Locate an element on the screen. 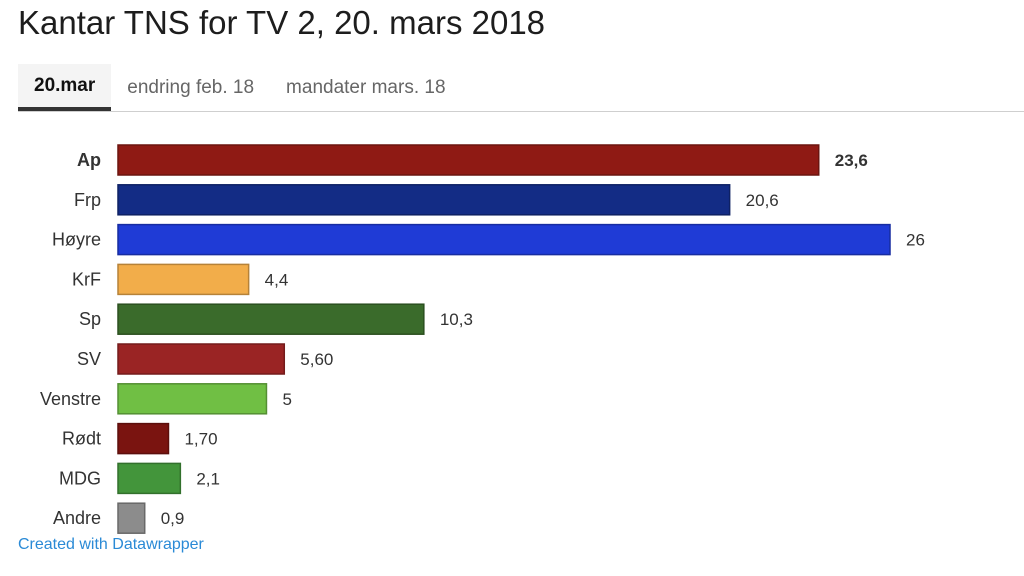  value-label-andre: 0,9 is located at coordinates (173, 518).